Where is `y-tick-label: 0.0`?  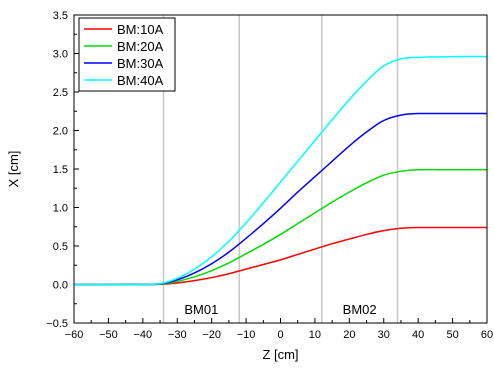
y-tick-label: 0.0 is located at coordinates (60, 286).